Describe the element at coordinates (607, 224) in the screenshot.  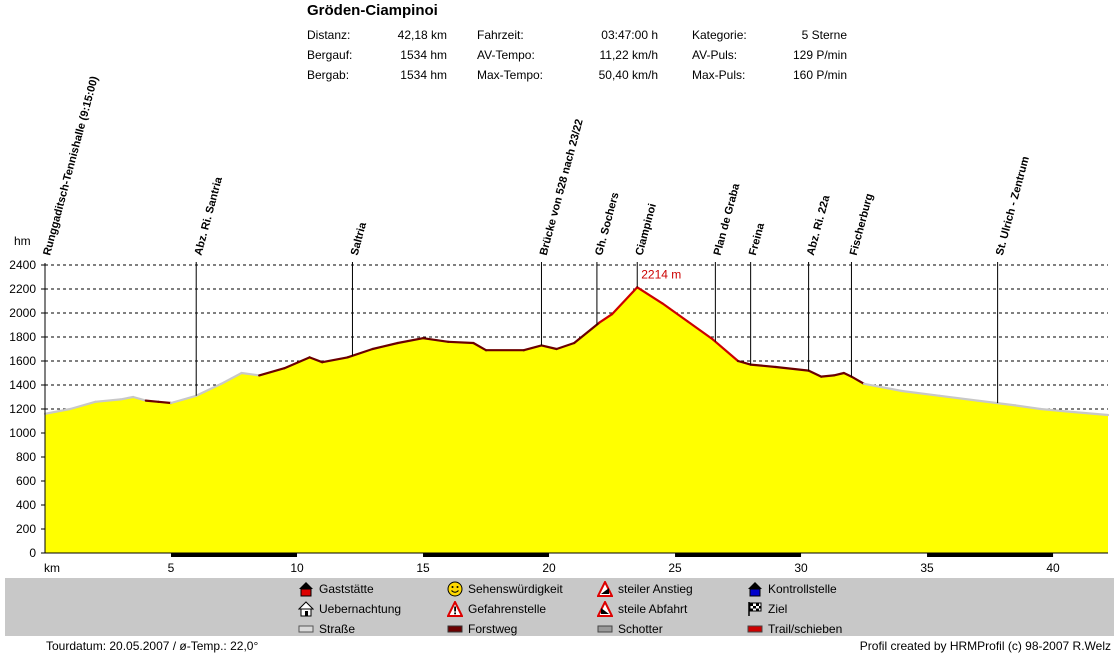
I see `waypoint-label: Gh. Sochers` at that location.